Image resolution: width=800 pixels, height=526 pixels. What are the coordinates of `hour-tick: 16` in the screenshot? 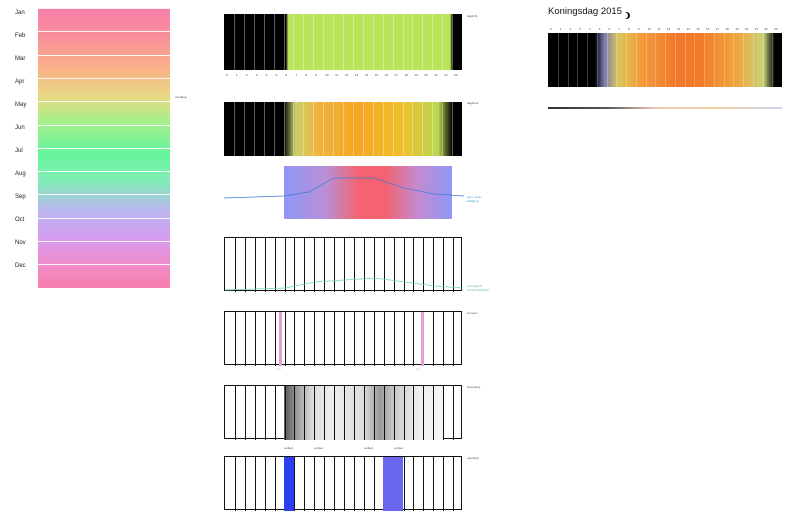 It's located at (386, 75).